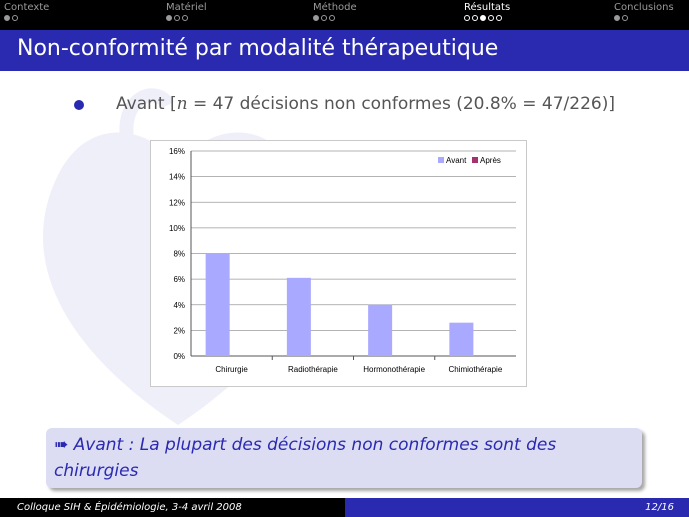 The height and width of the screenshot is (517, 689). Describe the element at coordinates (146, 104) in the screenshot. I see `bullet-prefix: Avant [` at that location.